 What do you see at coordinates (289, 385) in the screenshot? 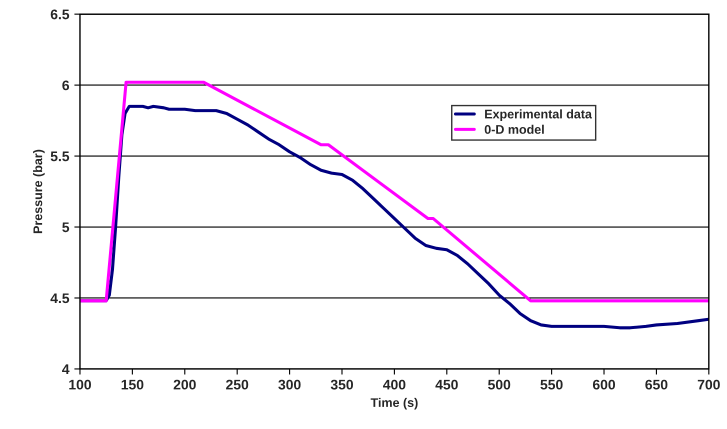
I see `x-tick-label: 300` at bounding box center [289, 385].